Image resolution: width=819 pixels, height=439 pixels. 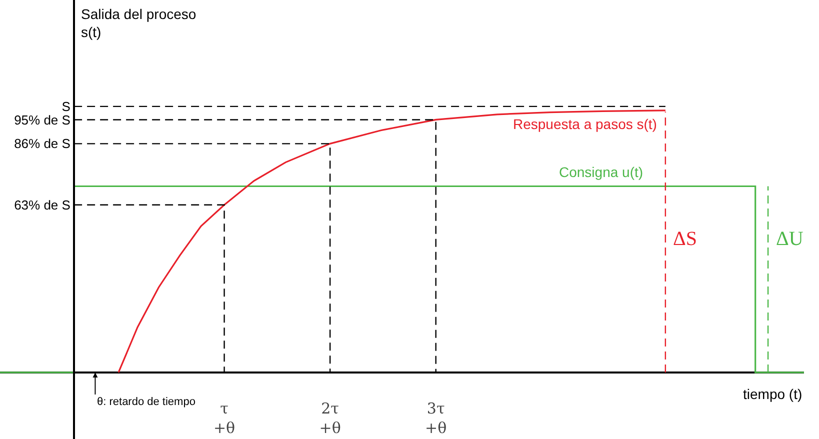 I want to click on x-tick-label: τ +θ, so click(x=224, y=418).